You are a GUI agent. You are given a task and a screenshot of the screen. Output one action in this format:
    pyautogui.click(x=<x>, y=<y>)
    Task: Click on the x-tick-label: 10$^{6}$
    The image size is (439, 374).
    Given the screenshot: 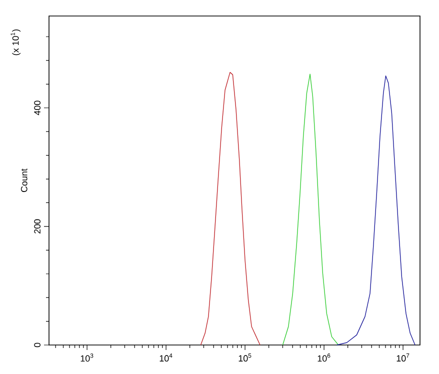 What is the action you would take?
    pyautogui.click(x=324, y=358)
    